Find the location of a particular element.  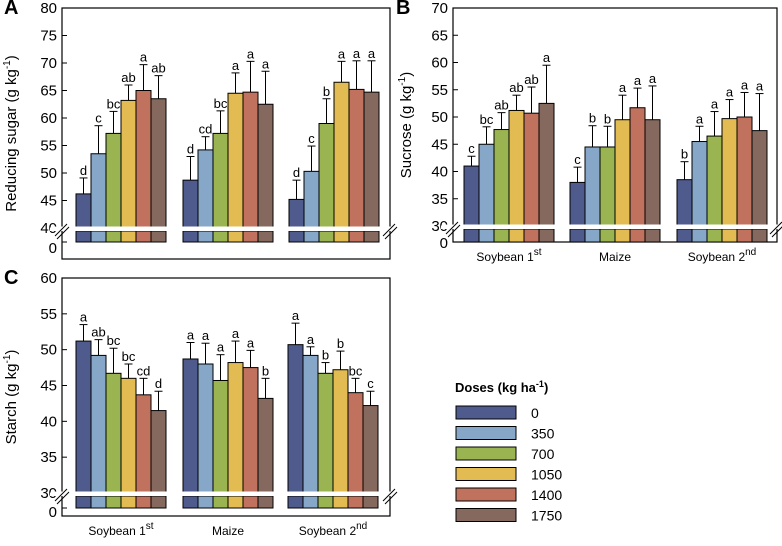

y-tick-label: 35 is located at coordinates (439, 199).